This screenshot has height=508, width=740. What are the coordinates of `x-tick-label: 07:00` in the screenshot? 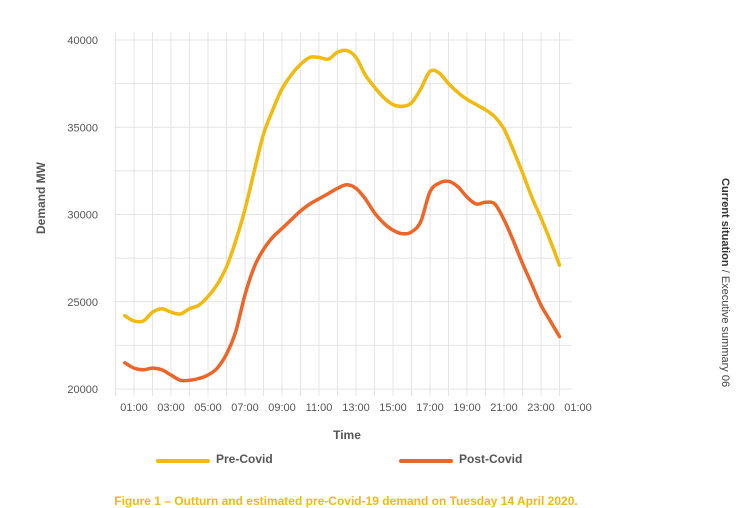 It's located at (245, 408).